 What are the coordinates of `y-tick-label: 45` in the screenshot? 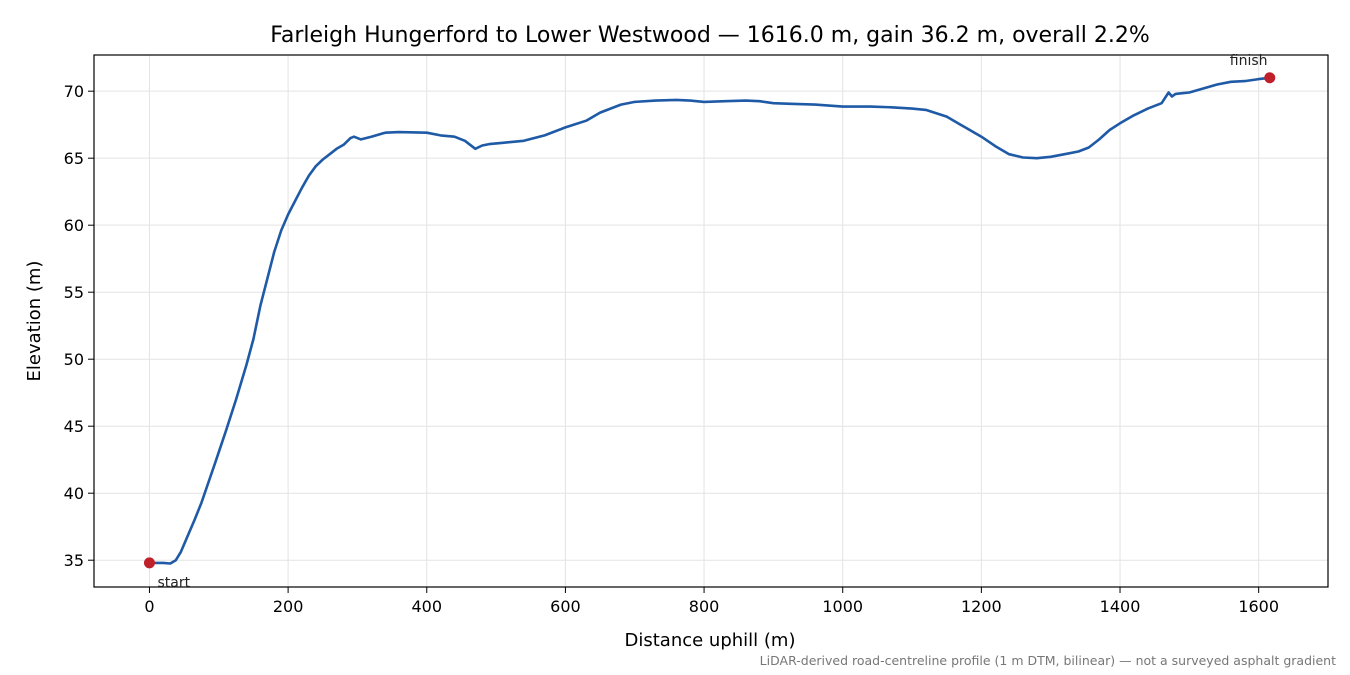 It's located at (74, 426).